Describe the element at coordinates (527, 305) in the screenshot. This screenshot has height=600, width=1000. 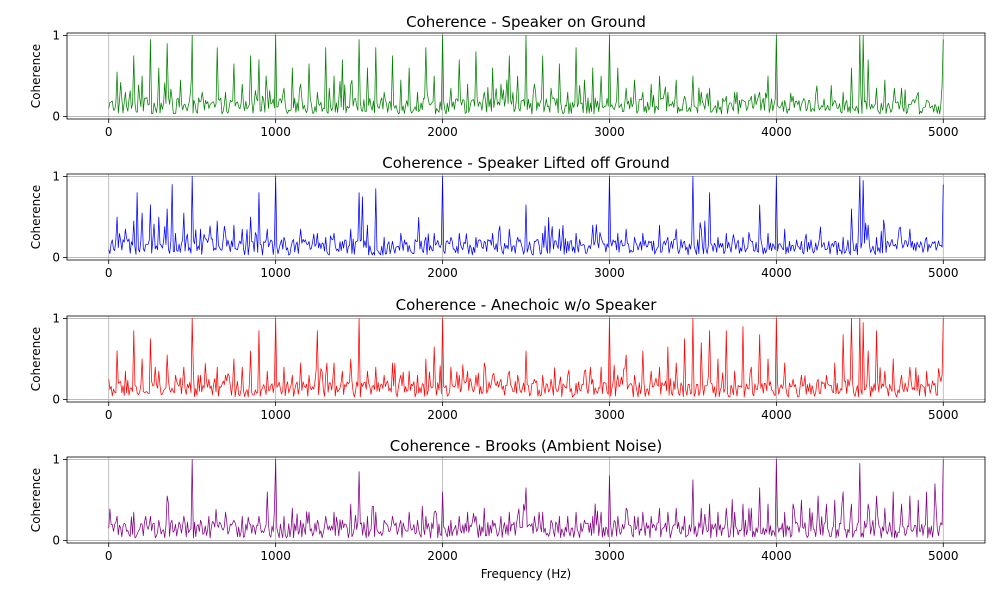
I see `subplot-title: Coherence - Anechoic w/o Speaker` at that location.